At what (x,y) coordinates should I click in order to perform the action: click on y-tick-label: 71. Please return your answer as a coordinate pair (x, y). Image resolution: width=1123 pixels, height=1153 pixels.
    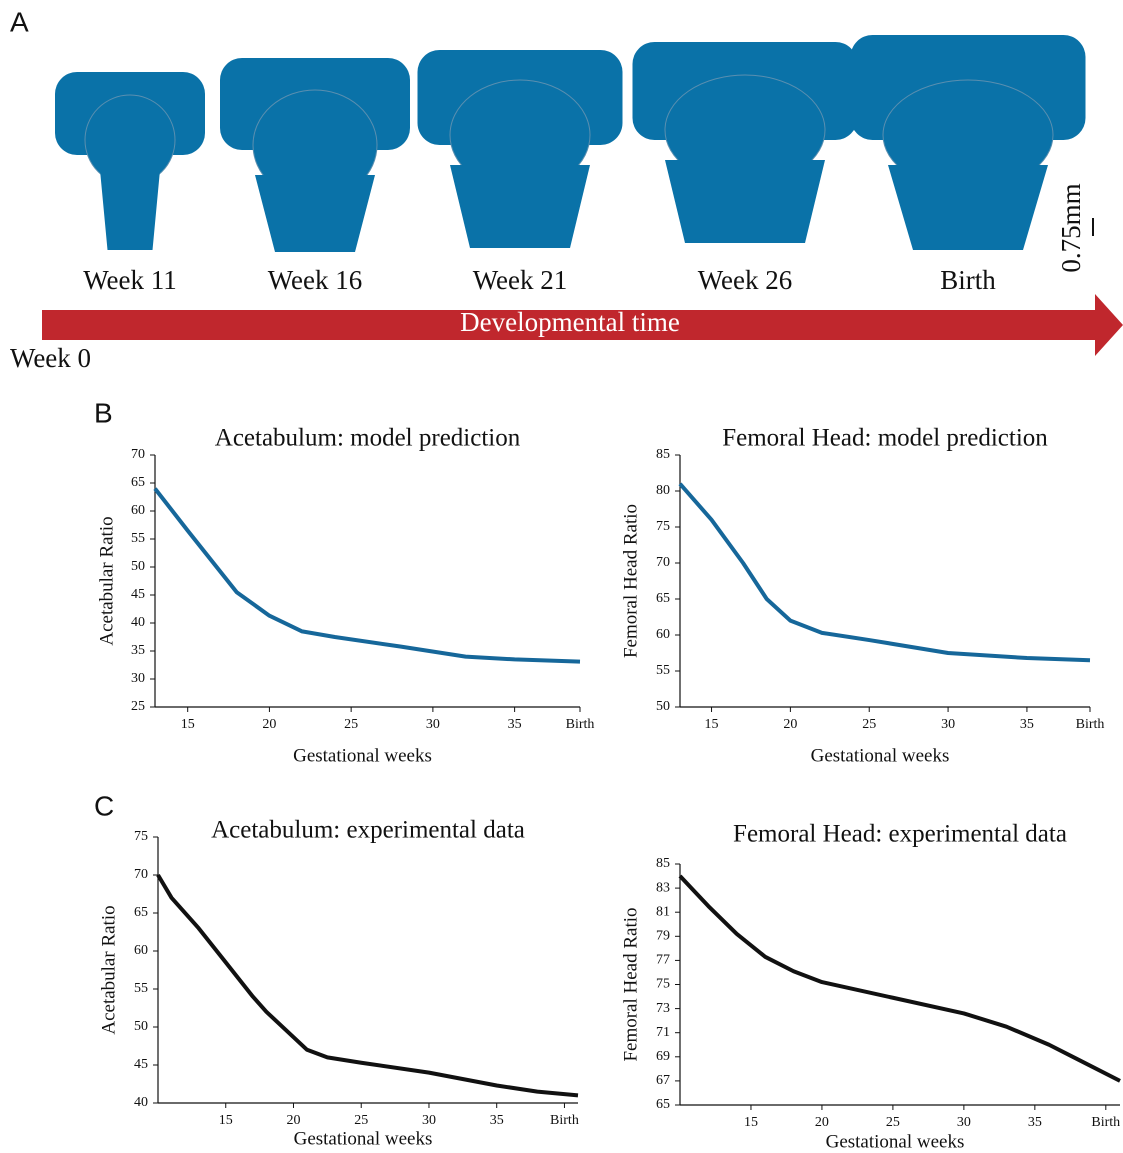
    Looking at the image, I should click on (663, 1032).